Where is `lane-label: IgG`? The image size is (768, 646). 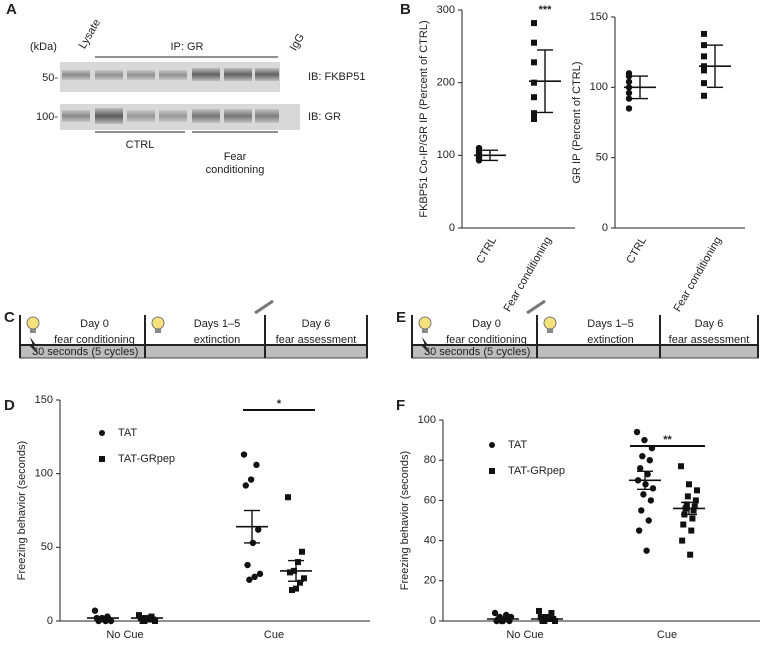 lane-label: IgG is located at coordinates (297, 42).